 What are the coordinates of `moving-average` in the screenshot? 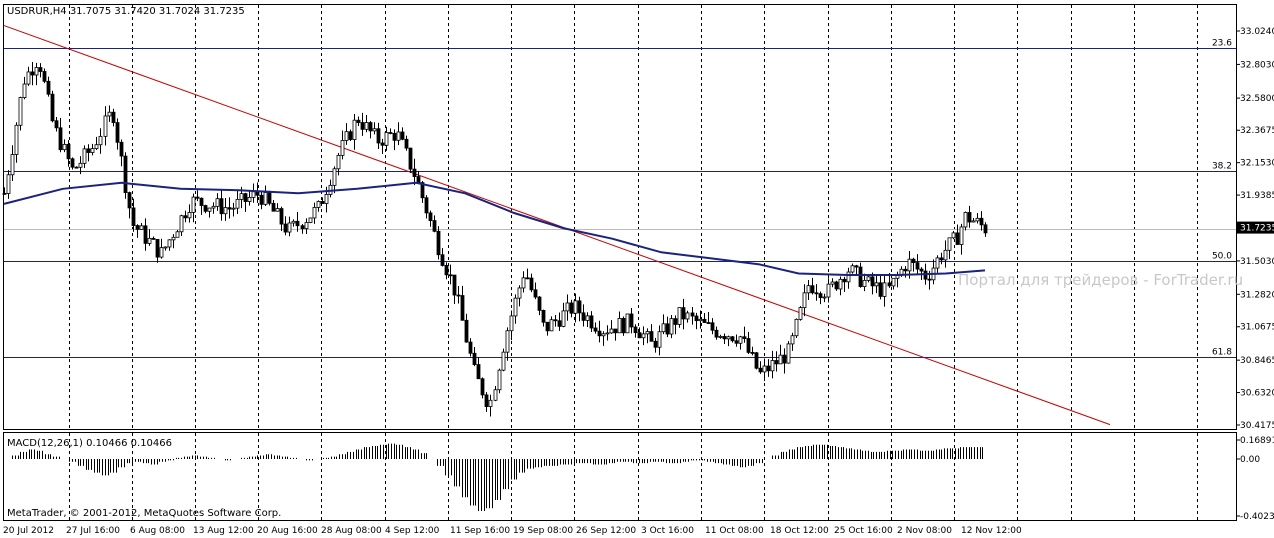 It's located at (494, 228).